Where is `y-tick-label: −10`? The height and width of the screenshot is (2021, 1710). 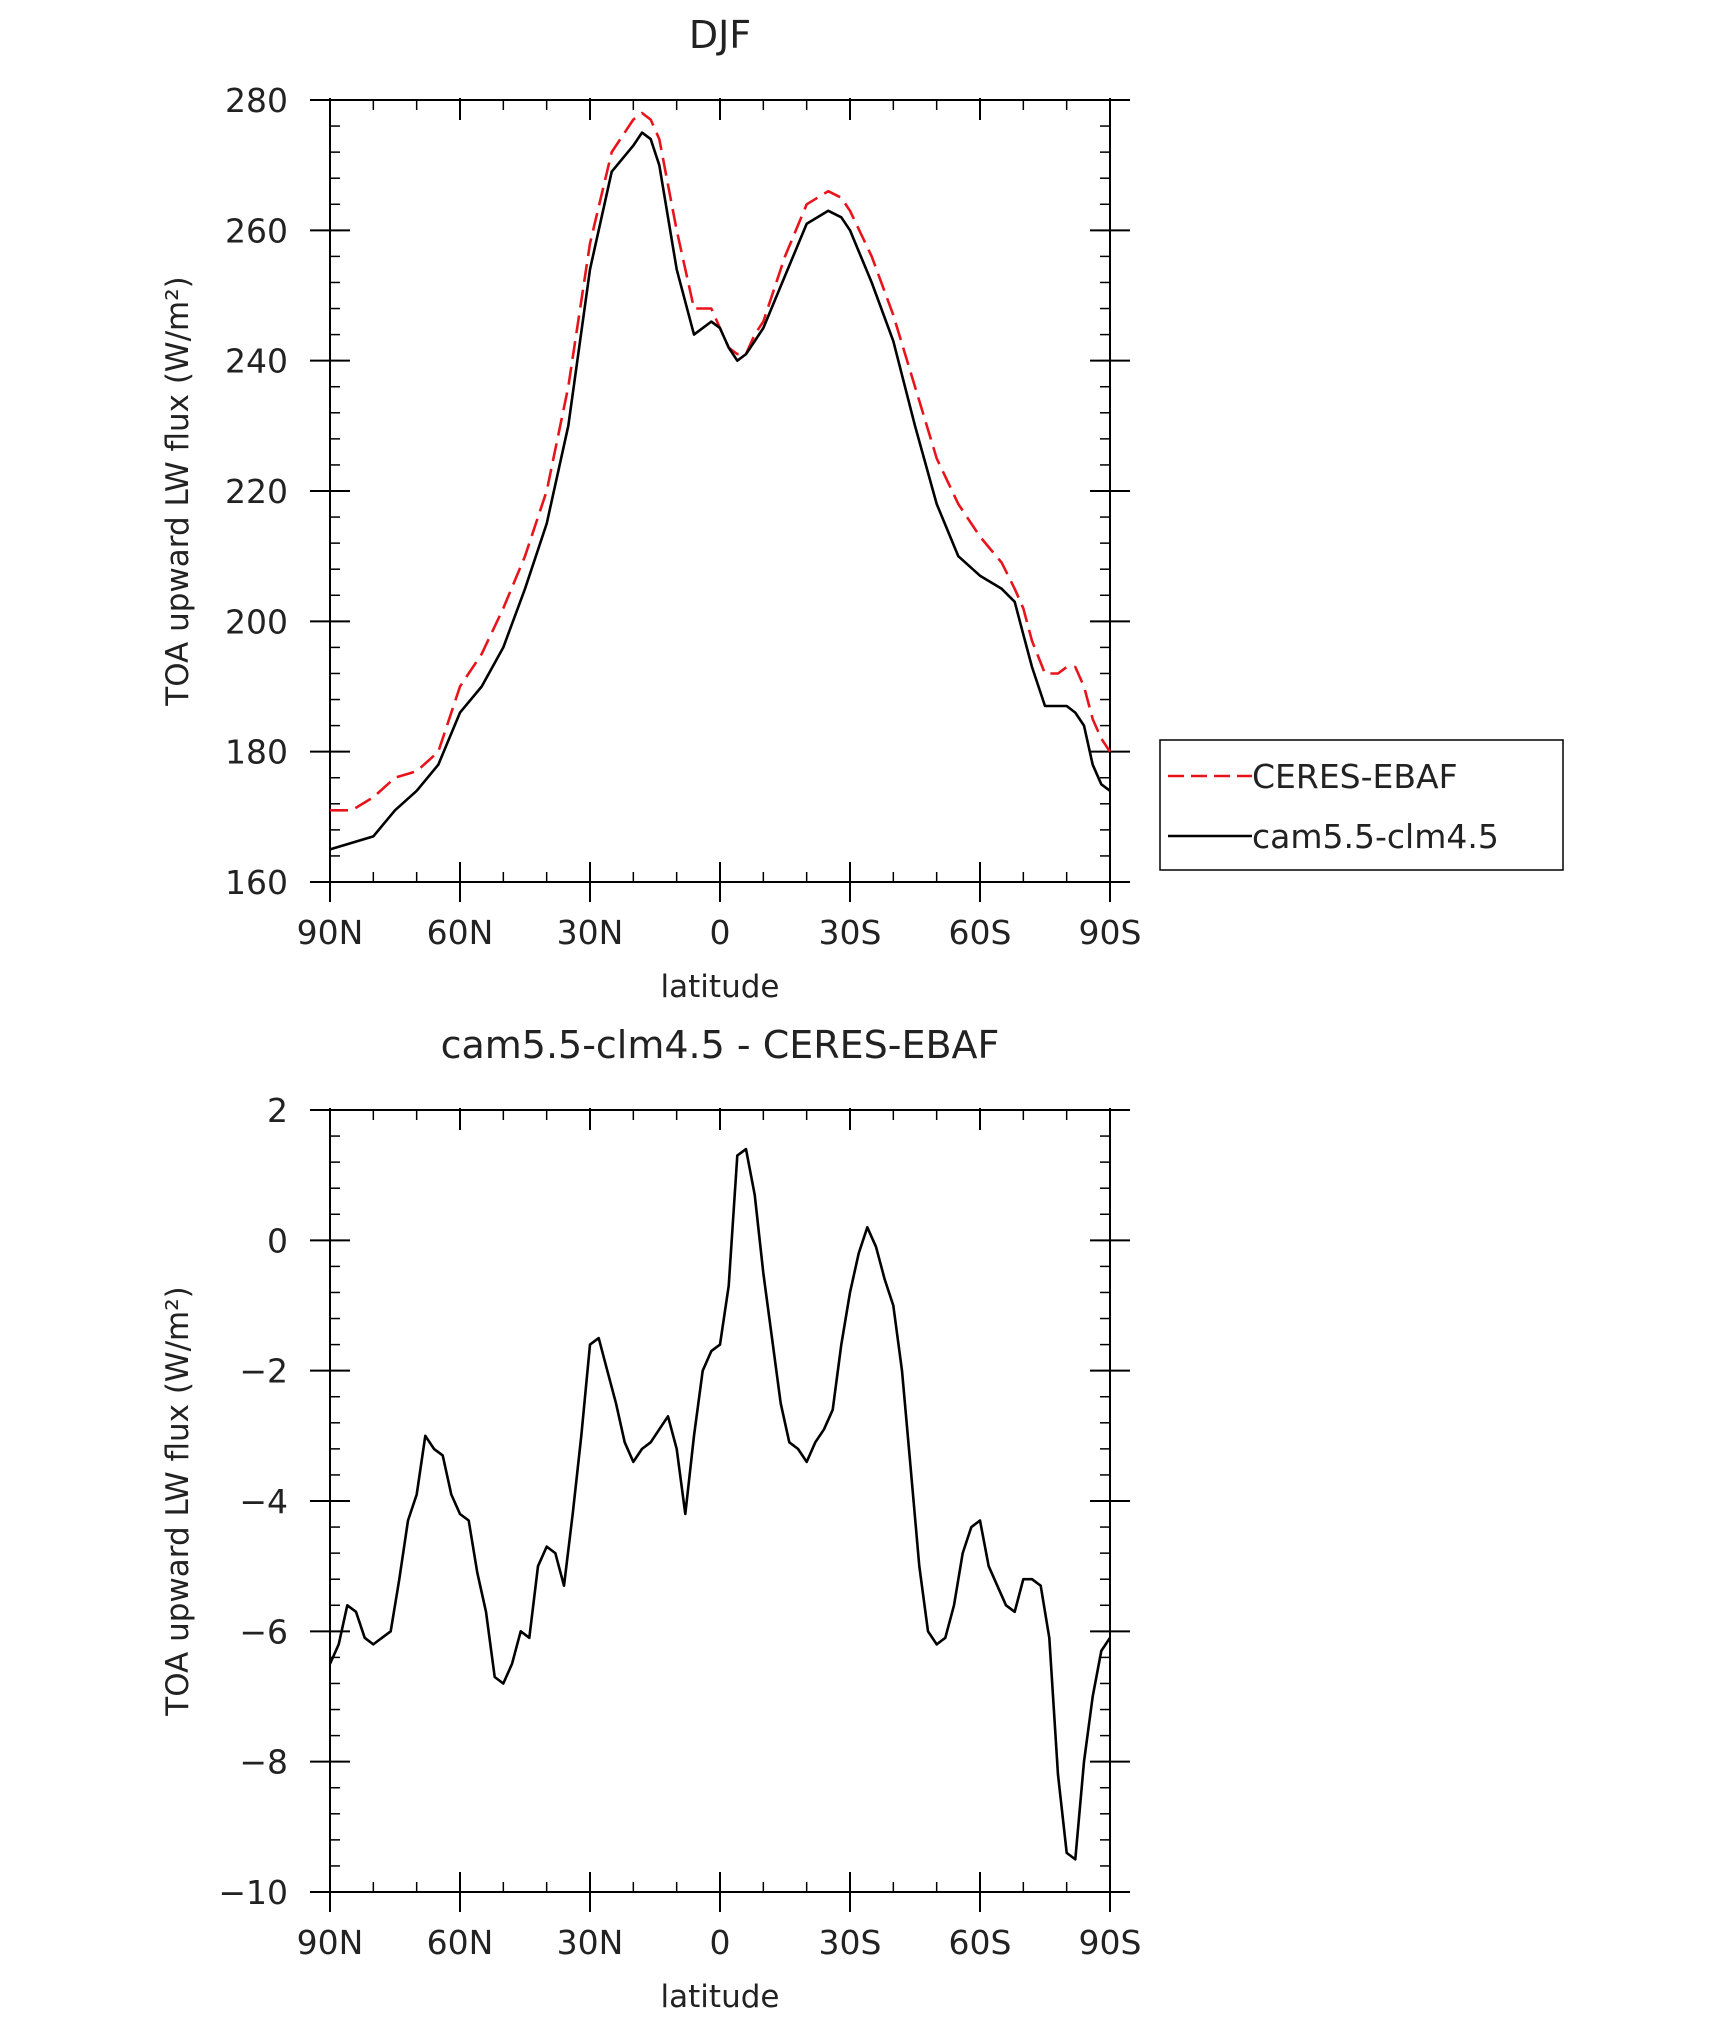 y-tick-label: −10 is located at coordinates (253, 1892).